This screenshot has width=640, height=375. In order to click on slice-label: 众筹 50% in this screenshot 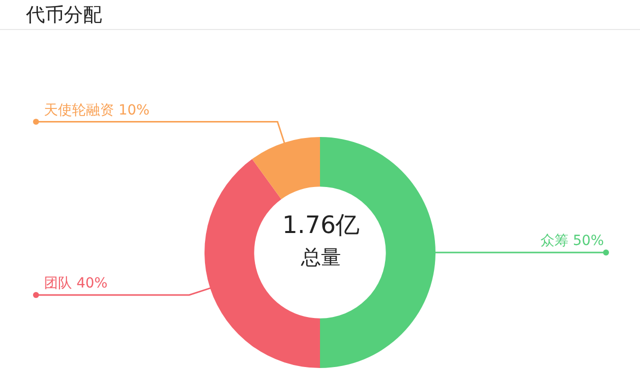, I will do `click(572, 241)`.